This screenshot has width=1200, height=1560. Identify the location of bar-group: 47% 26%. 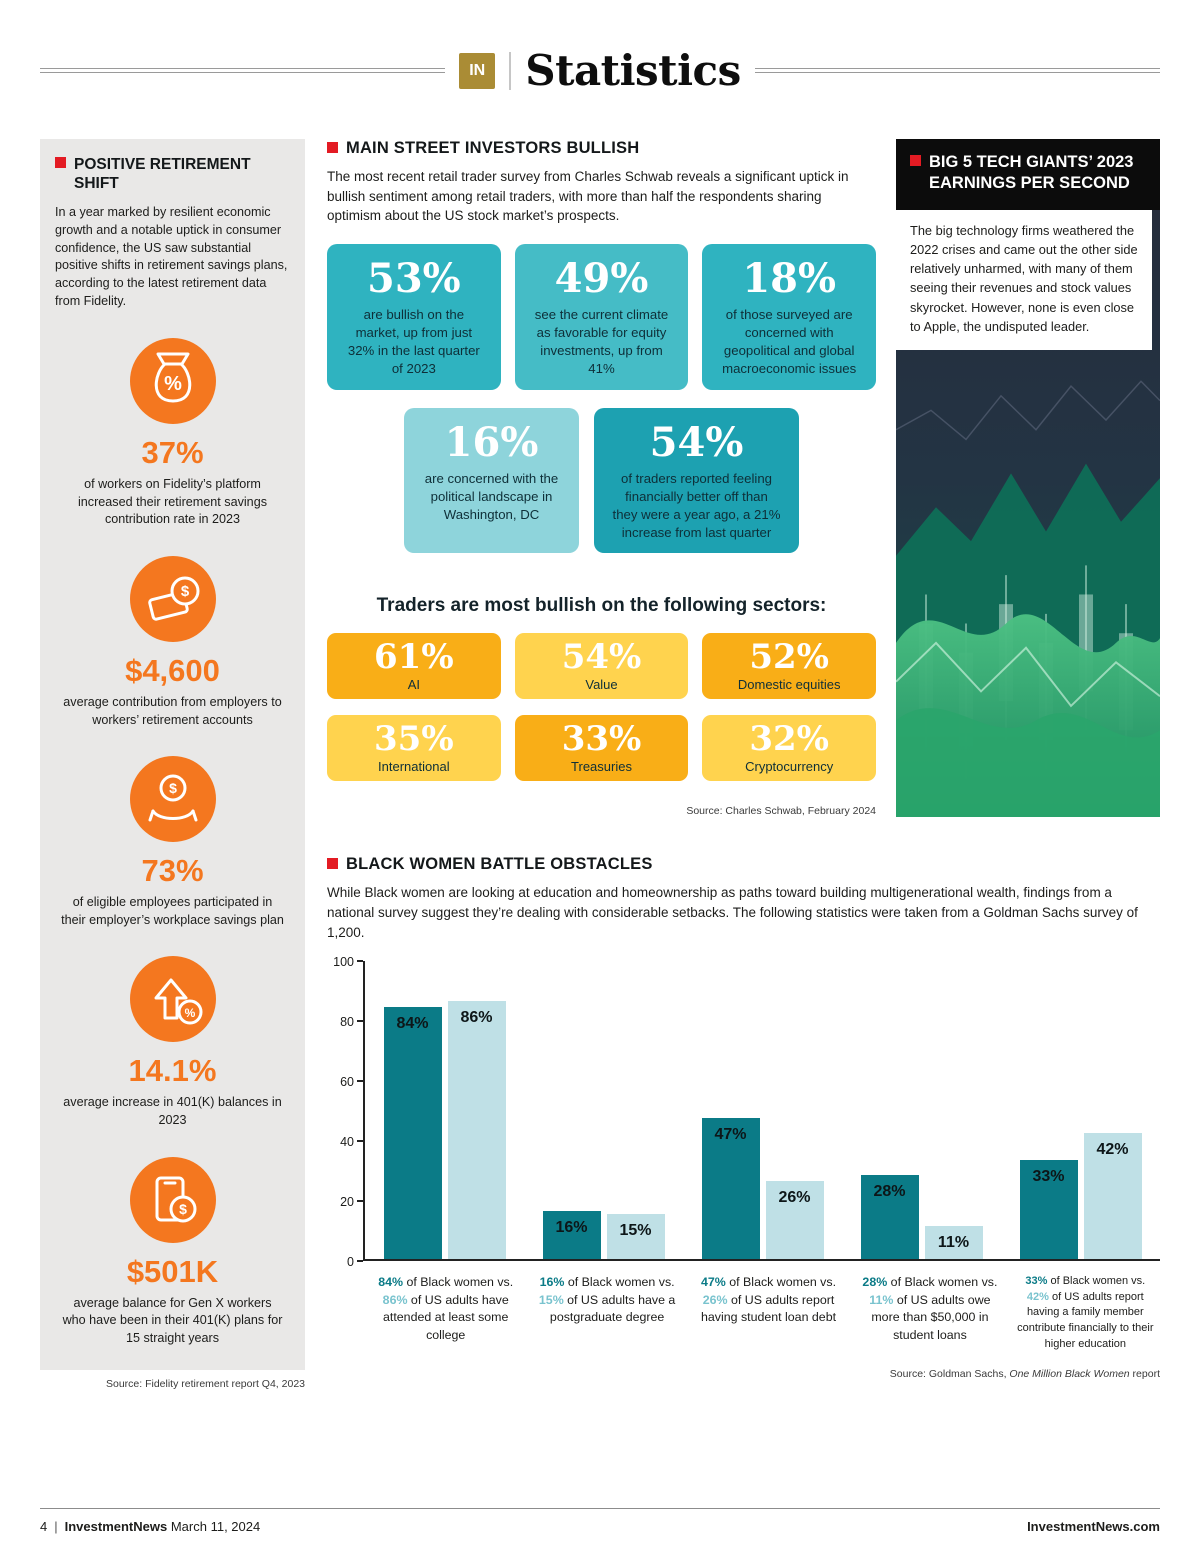
(762, 1110).